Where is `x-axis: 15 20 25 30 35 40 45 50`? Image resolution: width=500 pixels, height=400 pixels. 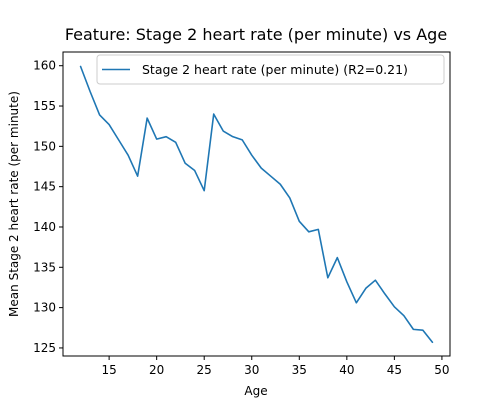
x-axis: 15 20 25 30 35 40 45 50 is located at coordinates (275, 366).